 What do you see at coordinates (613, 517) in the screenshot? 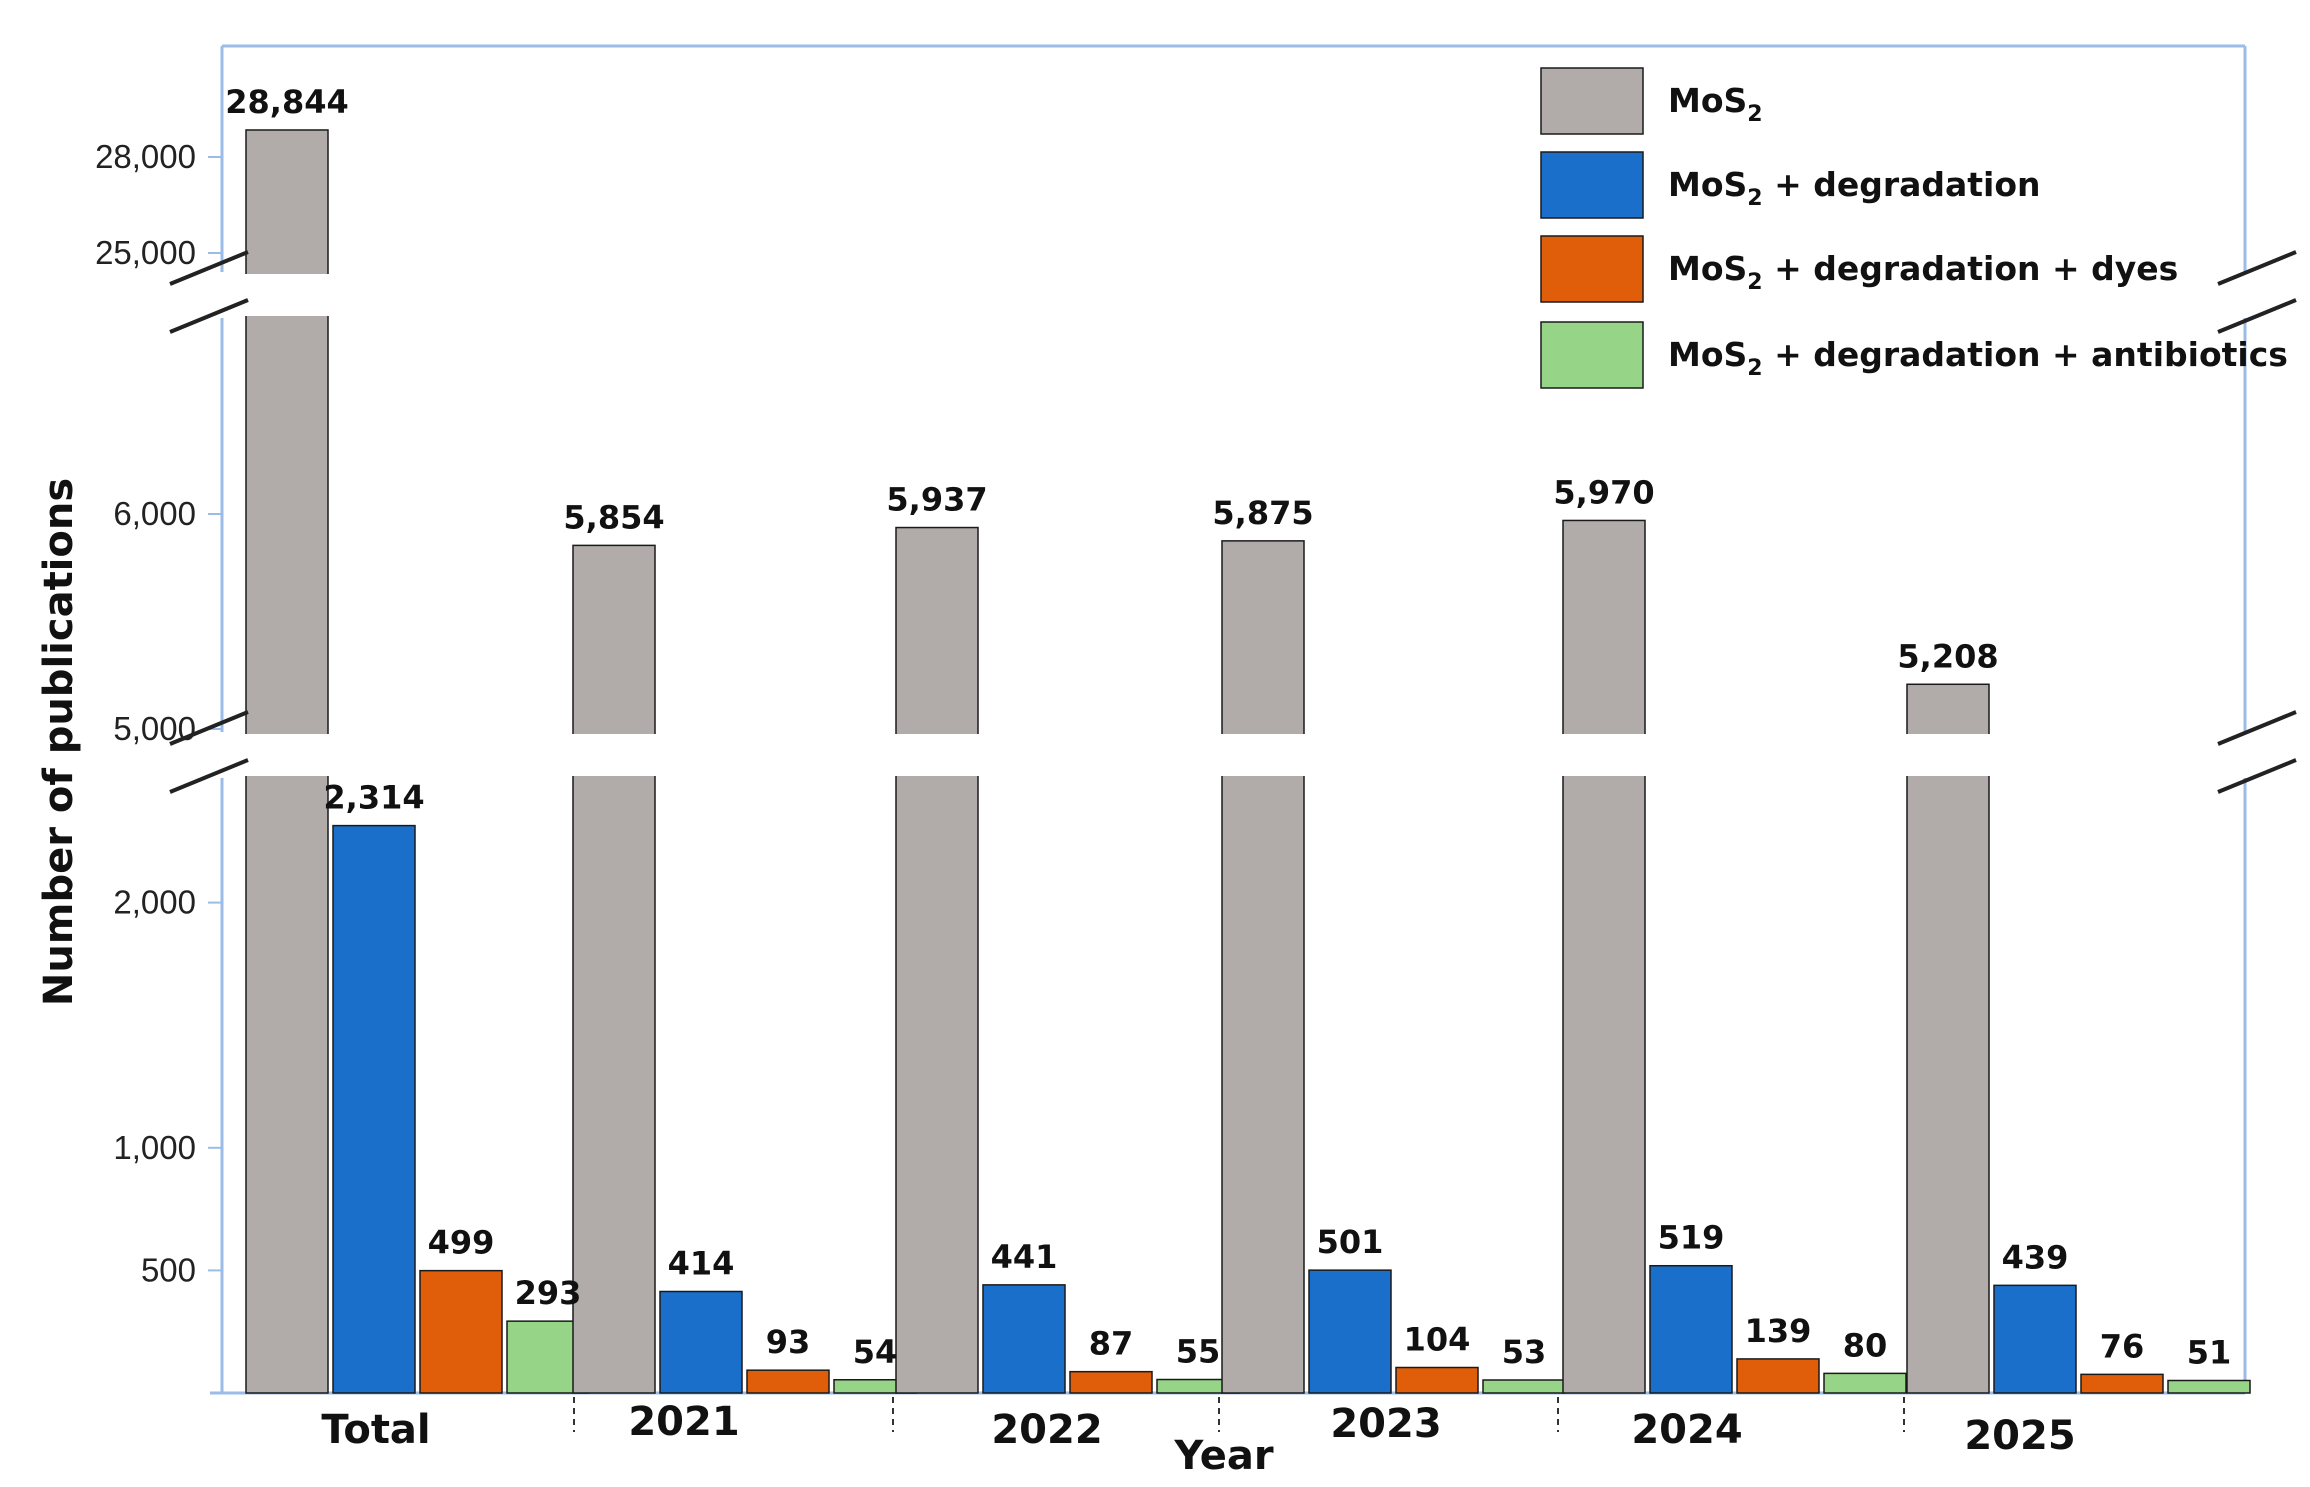
I see `bar-value-label: 5,854` at bounding box center [613, 517].